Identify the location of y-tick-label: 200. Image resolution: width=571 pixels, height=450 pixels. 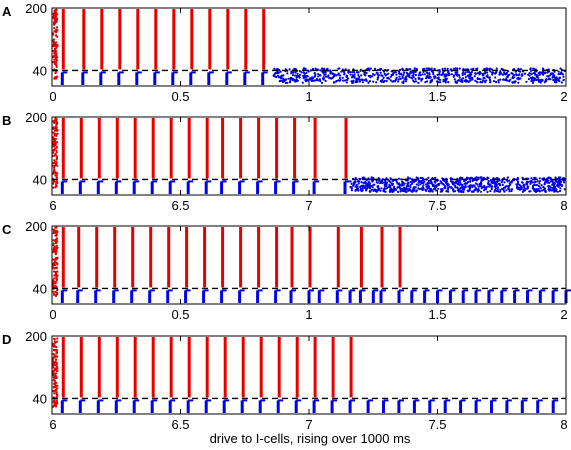
(36, 117).